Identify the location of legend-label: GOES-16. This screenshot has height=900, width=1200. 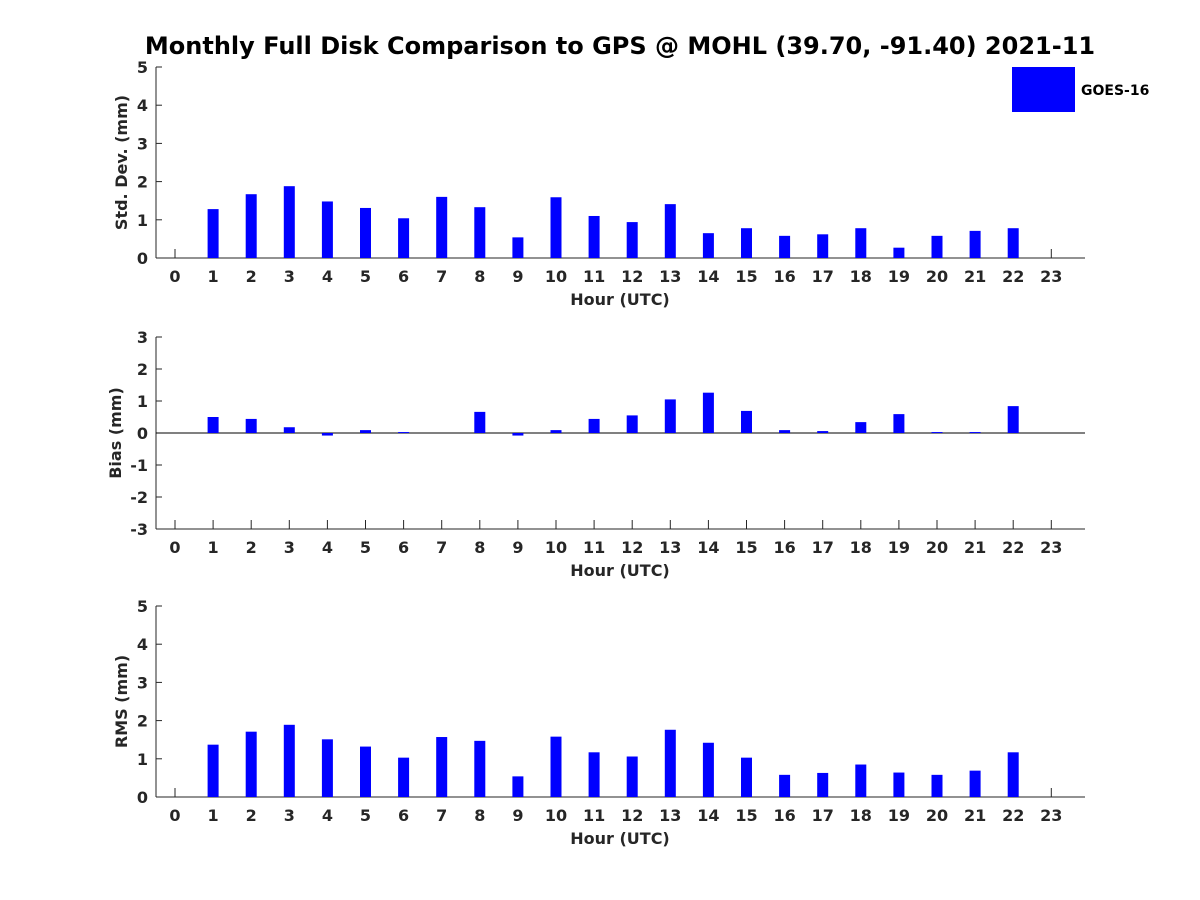
(1115, 91).